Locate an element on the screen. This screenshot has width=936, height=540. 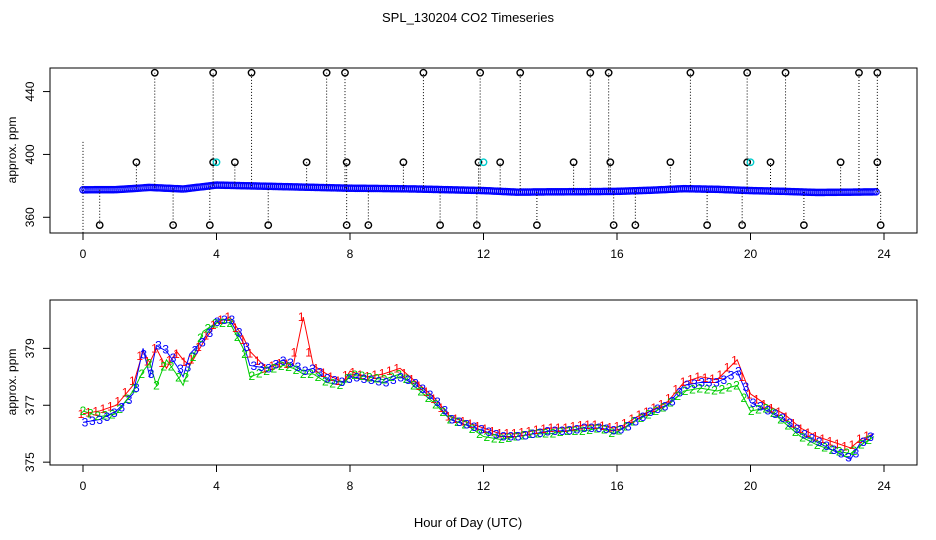
top-alt-point is located at coordinates (750, 162).